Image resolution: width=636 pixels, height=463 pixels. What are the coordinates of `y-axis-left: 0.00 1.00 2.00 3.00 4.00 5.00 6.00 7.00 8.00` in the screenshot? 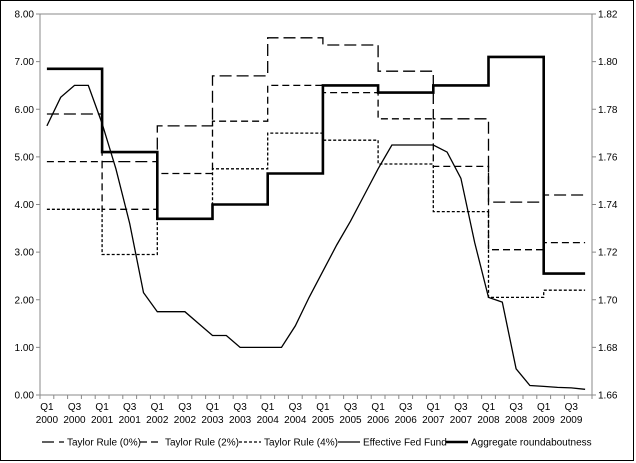 It's located at (28, 206).